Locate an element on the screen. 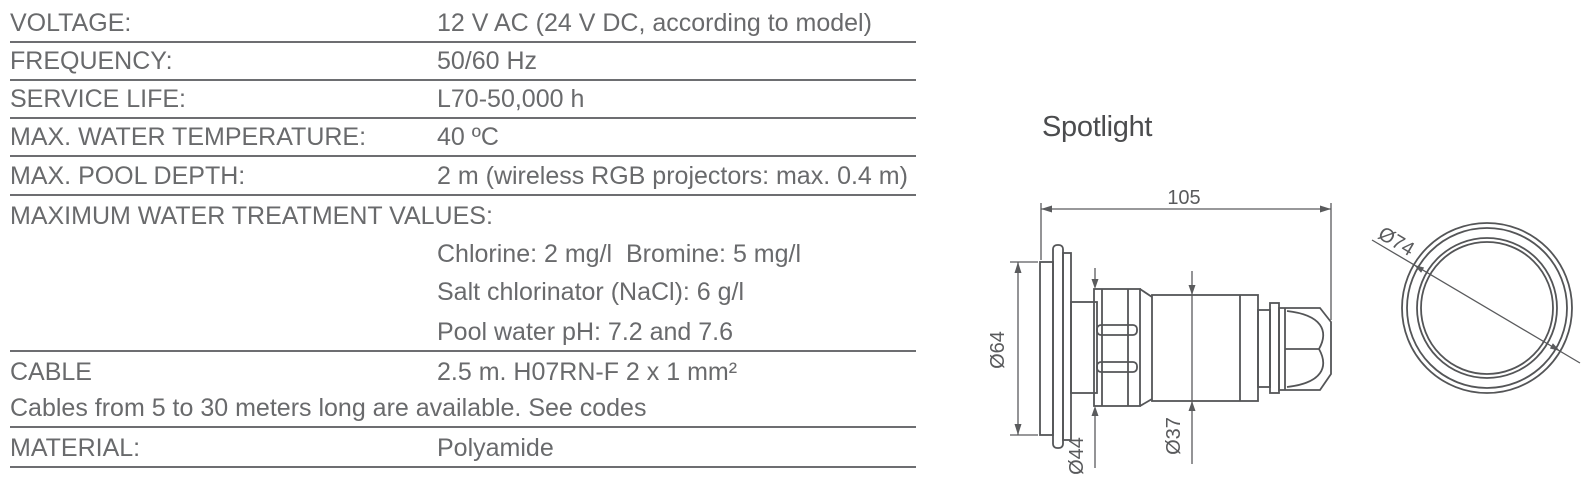 The width and height of the screenshot is (1591, 486). dim-label-length-105: 105 is located at coordinates (1183, 198).